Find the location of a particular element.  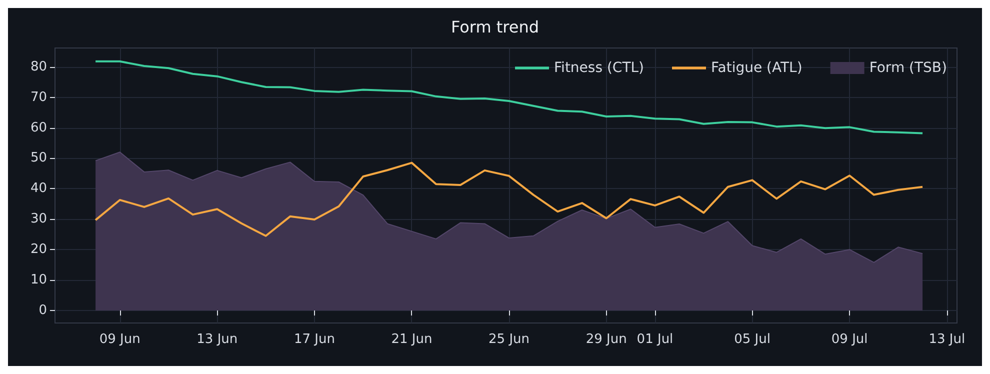

chart-title: Form trend is located at coordinates (495, 27).